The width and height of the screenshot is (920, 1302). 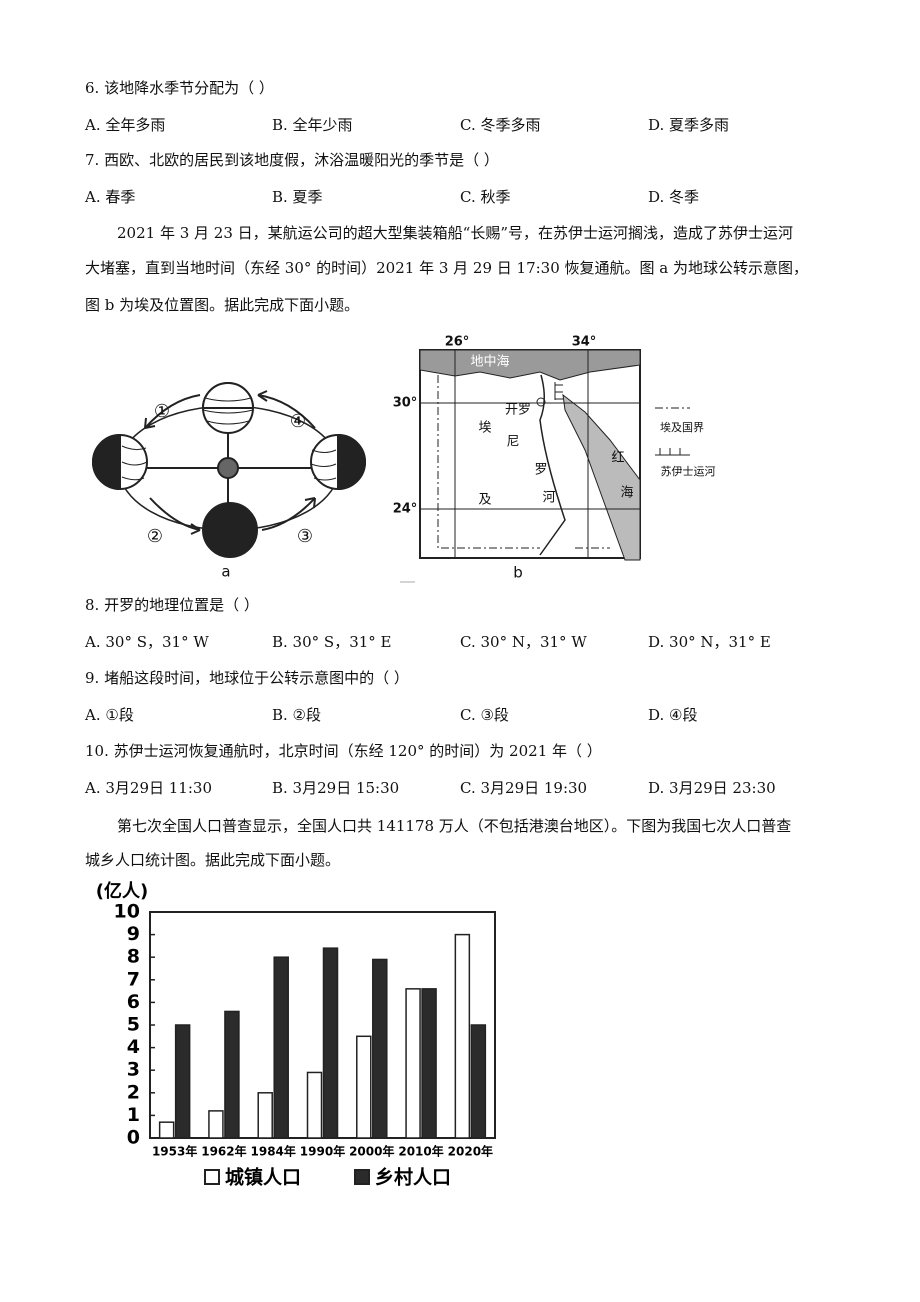 I want to click on y-tick-label: 0, so click(x=133, y=1138).